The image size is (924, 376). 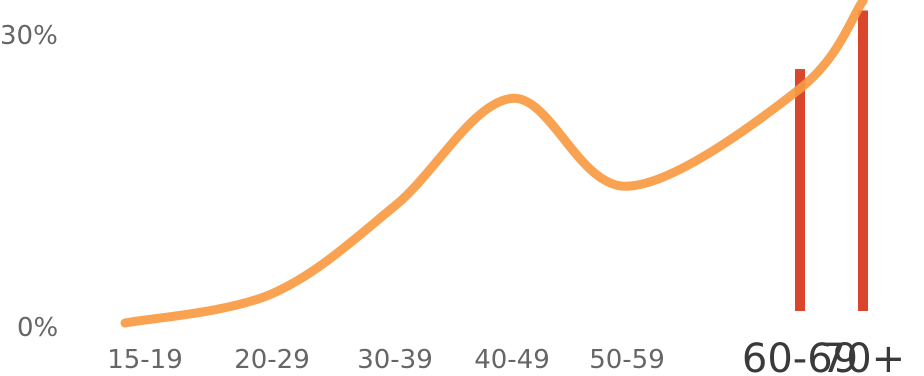 I want to click on y-axis: 30% 0%, so click(x=29, y=182).